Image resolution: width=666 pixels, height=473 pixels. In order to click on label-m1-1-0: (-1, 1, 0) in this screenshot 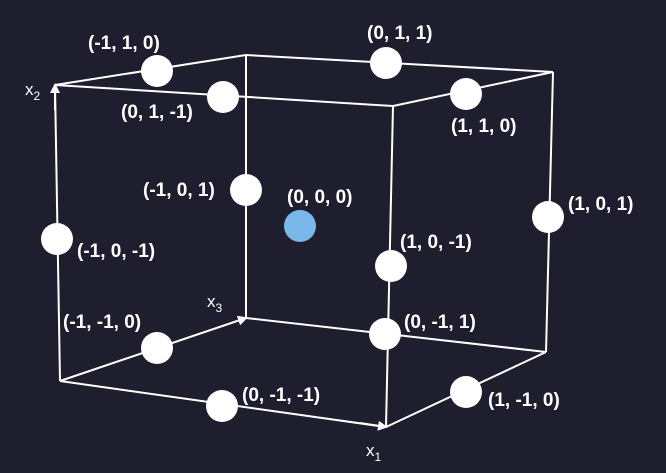, I will do `click(124, 43)`.